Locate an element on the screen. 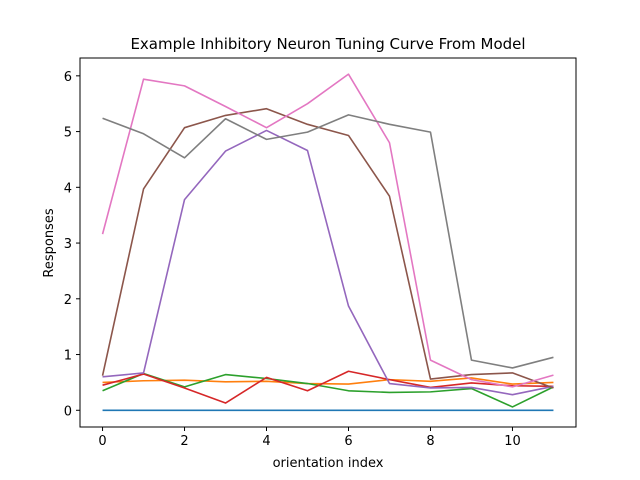 The height and width of the screenshot is (480, 640). y-tick-label: 5 is located at coordinates (68, 133).